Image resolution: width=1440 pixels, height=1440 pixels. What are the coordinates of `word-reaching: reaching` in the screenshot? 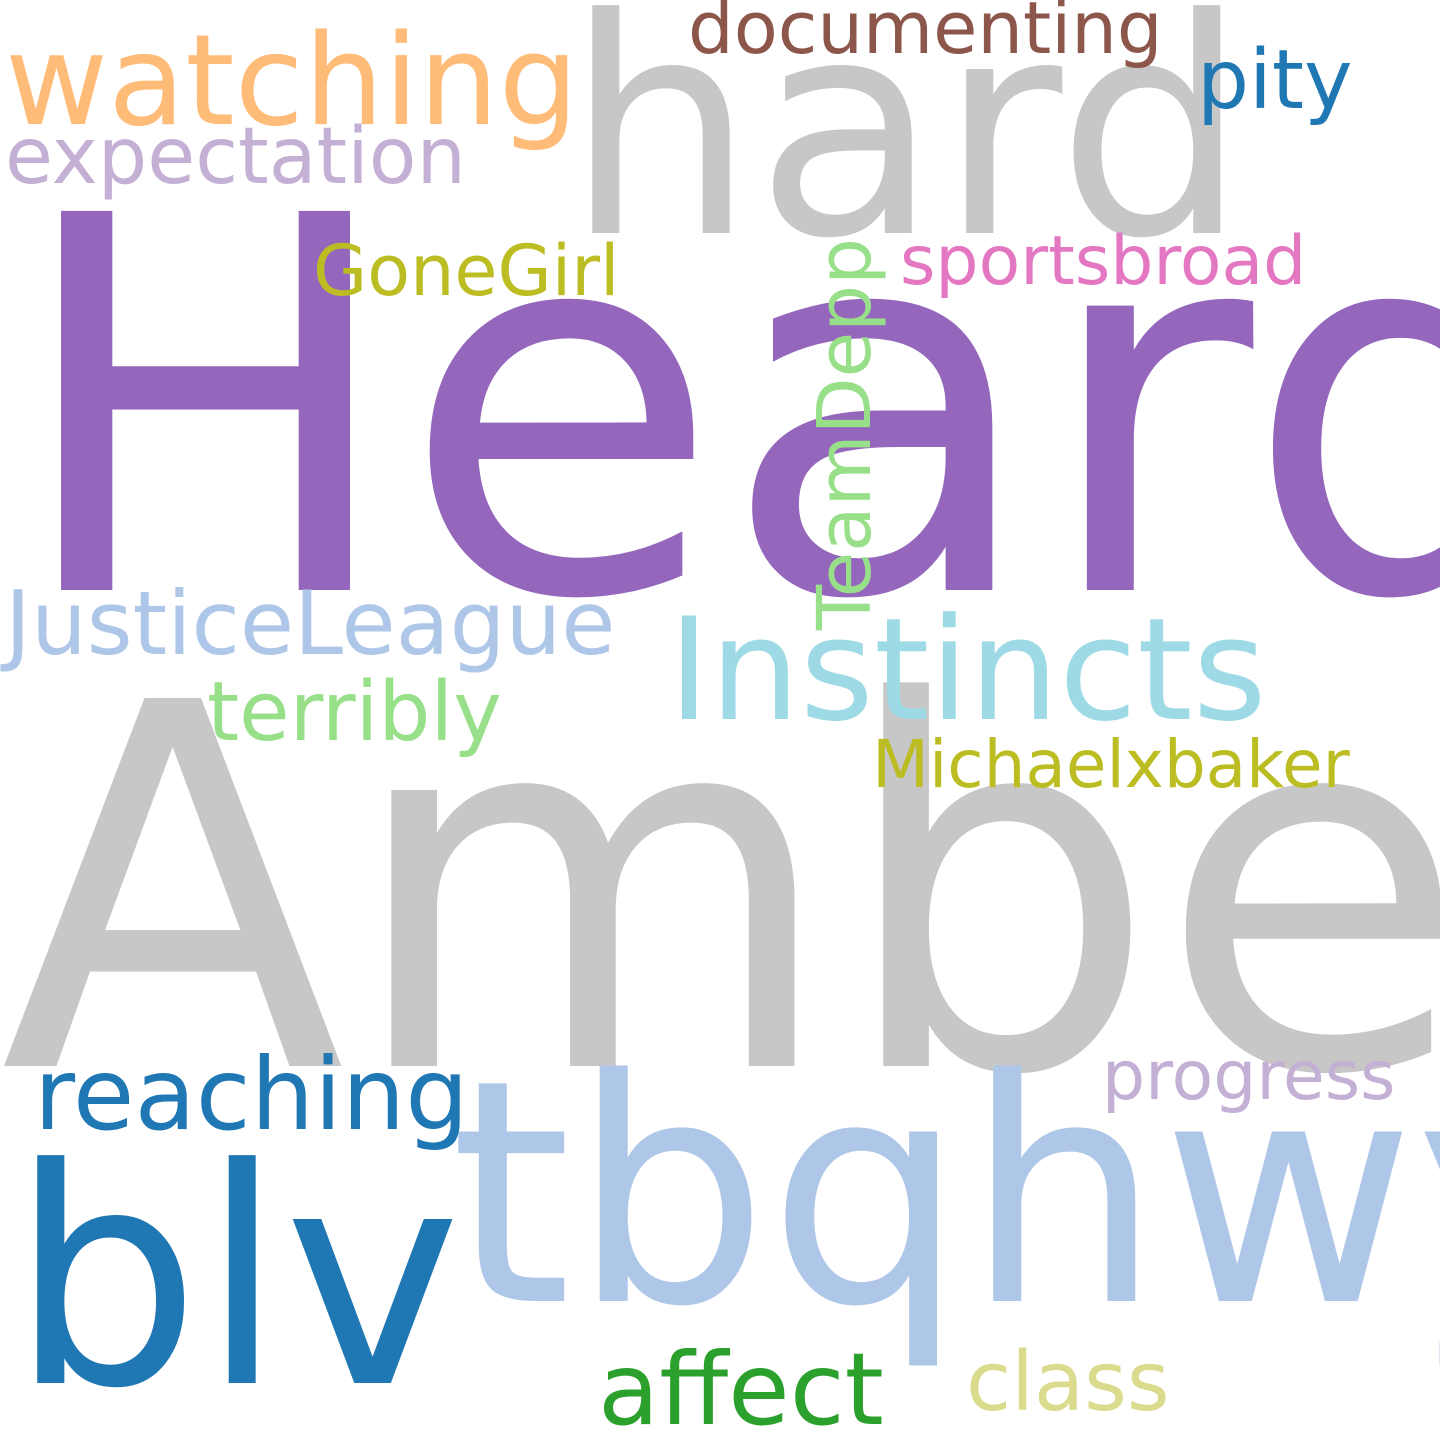 It's located at (251, 1094).